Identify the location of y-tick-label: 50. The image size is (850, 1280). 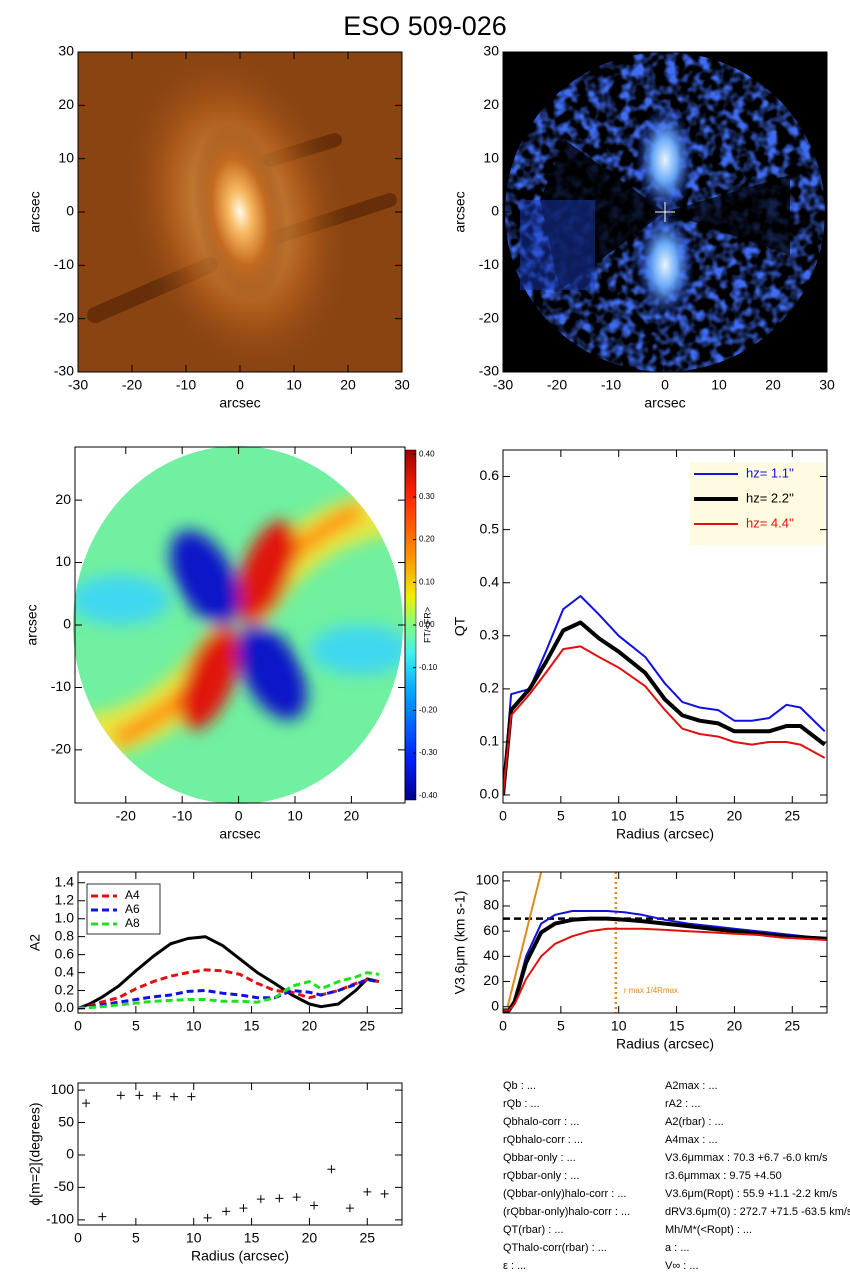
(66, 1121).